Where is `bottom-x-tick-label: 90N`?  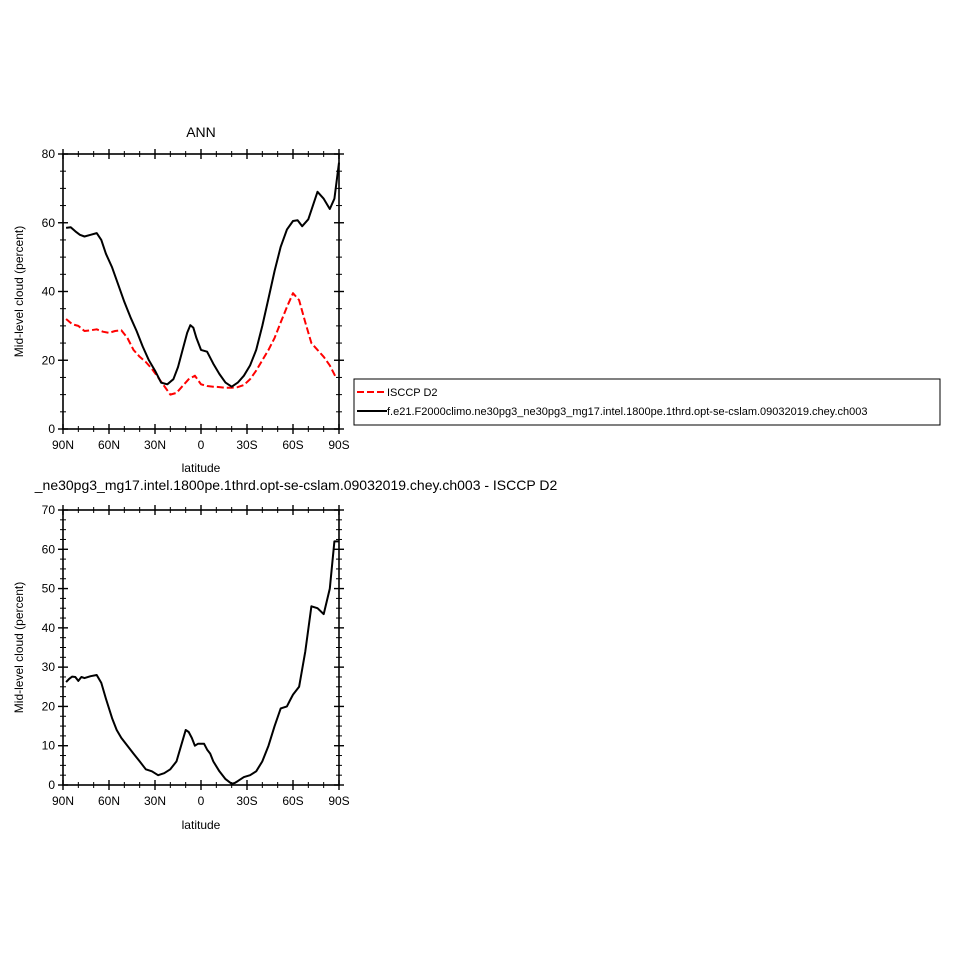
bottom-x-tick-label: 90N is located at coordinates (63, 801).